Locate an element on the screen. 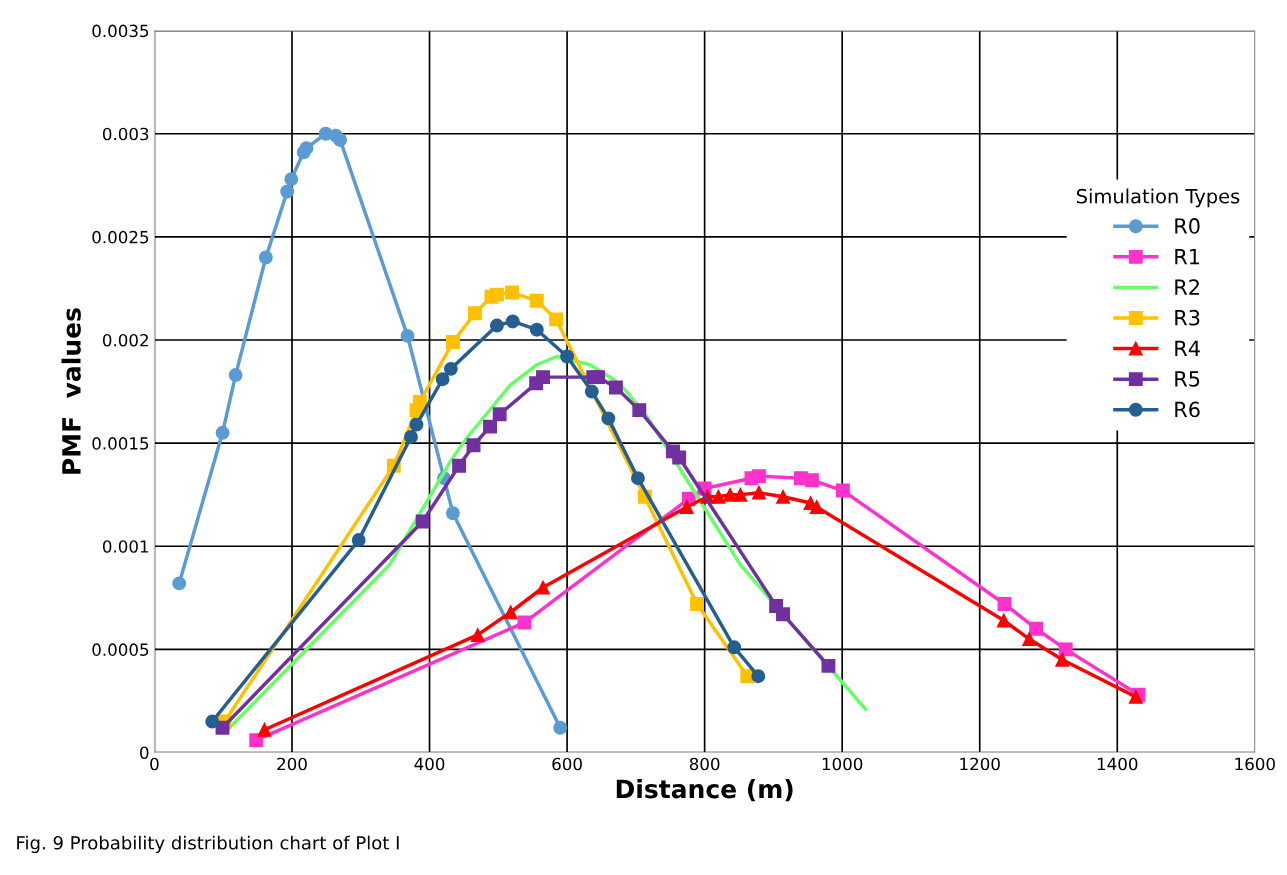  x-tick-label: 400 is located at coordinates (429, 764).